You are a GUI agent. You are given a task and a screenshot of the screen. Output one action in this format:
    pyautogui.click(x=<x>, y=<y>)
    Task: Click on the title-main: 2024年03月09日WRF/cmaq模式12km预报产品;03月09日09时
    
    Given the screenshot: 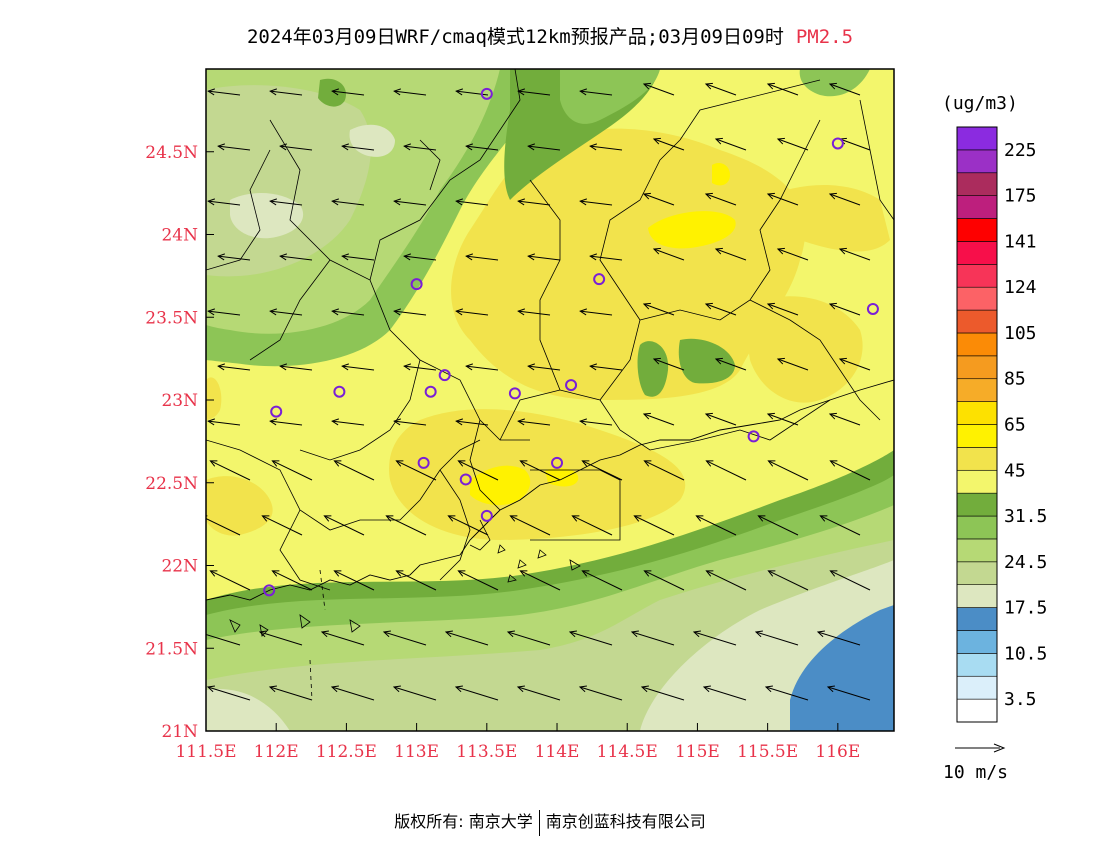 What is the action you would take?
    pyautogui.click(x=515, y=37)
    